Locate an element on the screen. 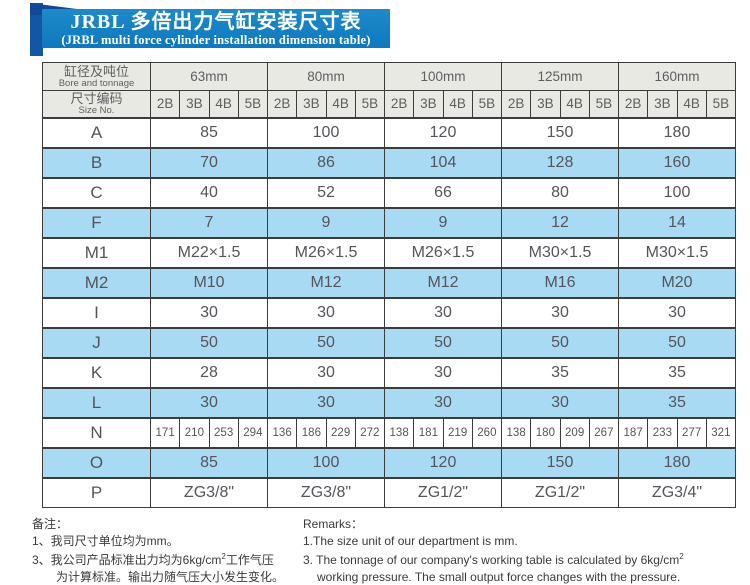  row-label-P: P is located at coordinates (96, 492).